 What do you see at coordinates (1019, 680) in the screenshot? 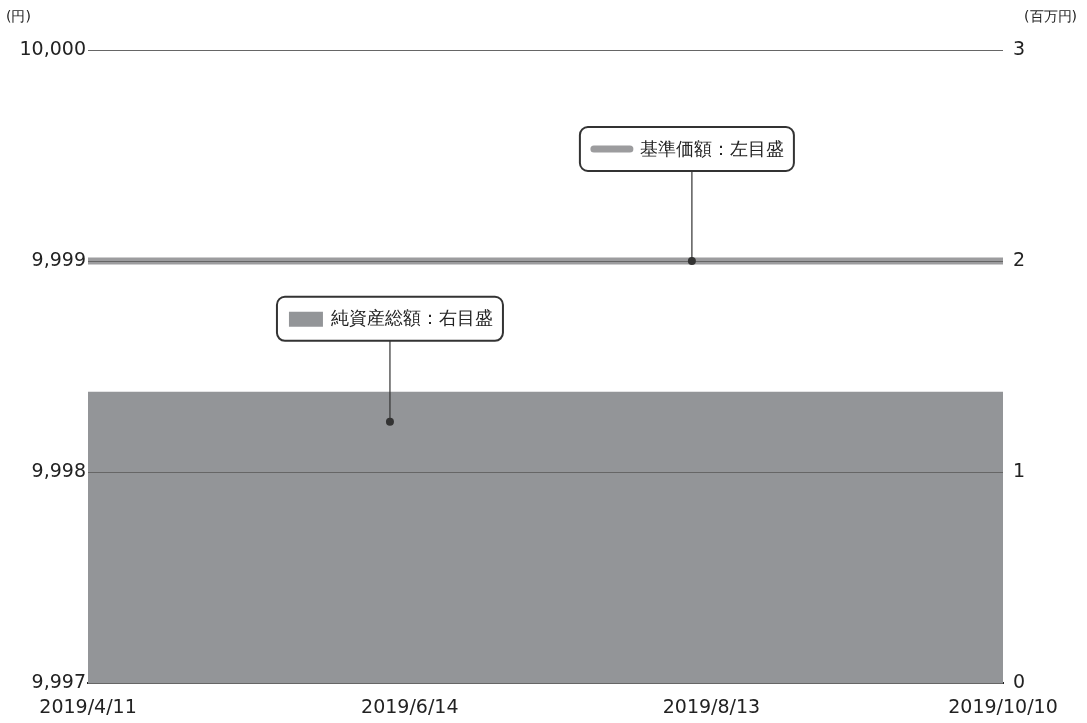
I see `y2-tick-label: 0` at bounding box center [1019, 680].